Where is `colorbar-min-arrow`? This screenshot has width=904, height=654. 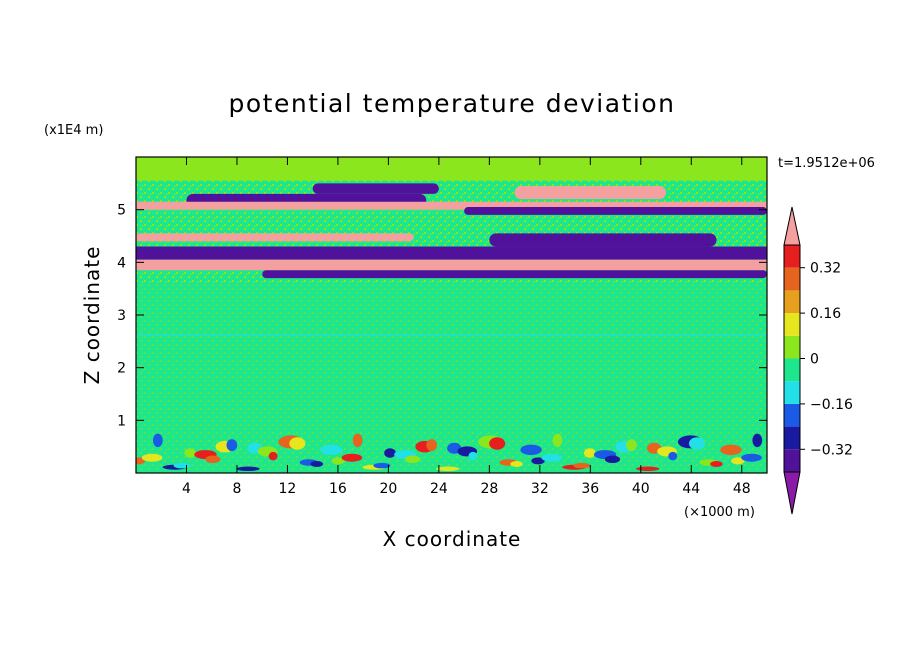
colorbar-min-arrow is located at coordinates (792, 493).